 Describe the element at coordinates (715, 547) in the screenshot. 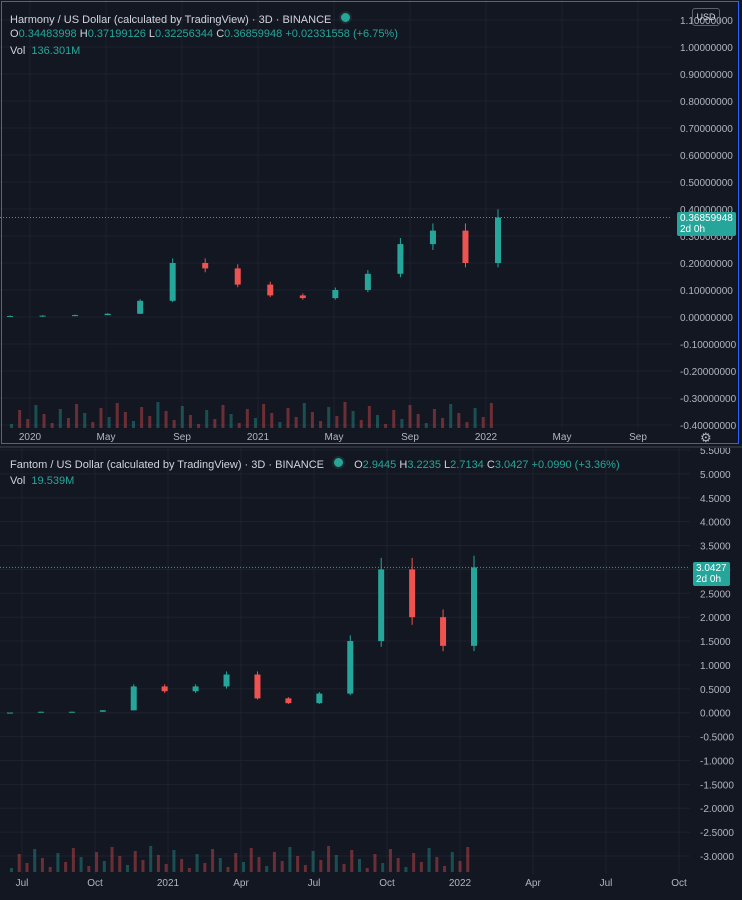

I see `y-tick-label: 3.5000` at that location.